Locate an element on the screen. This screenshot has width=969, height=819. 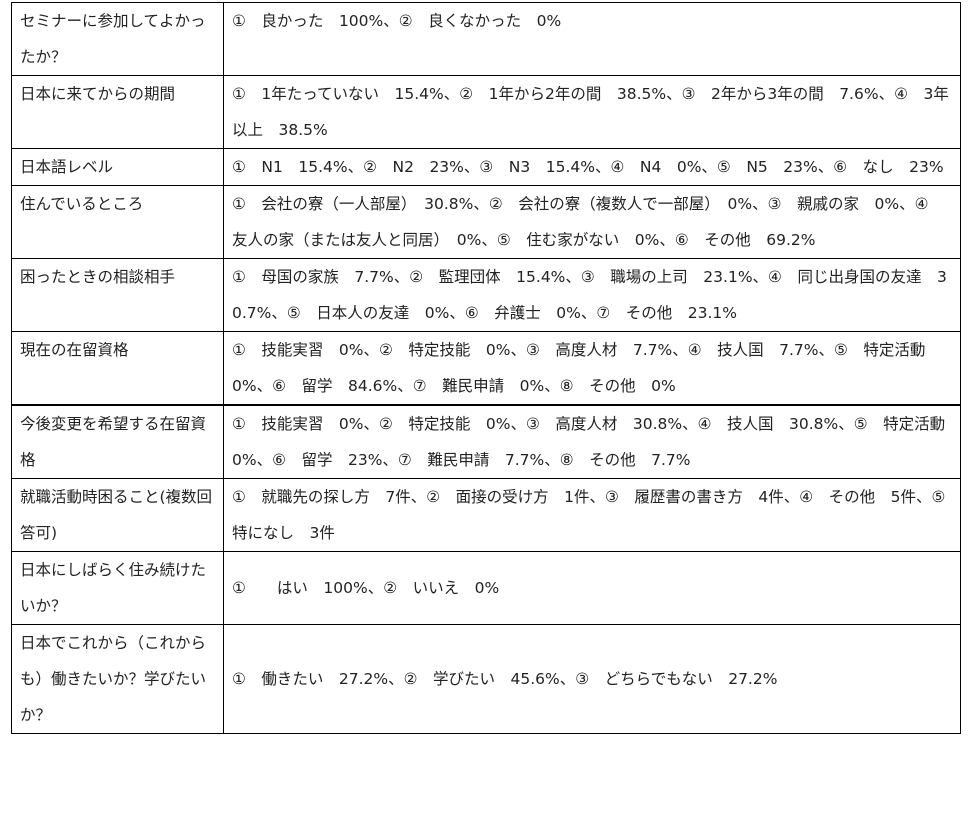
question-cell: 日本に来てからの期間 is located at coordinates (117, 112).